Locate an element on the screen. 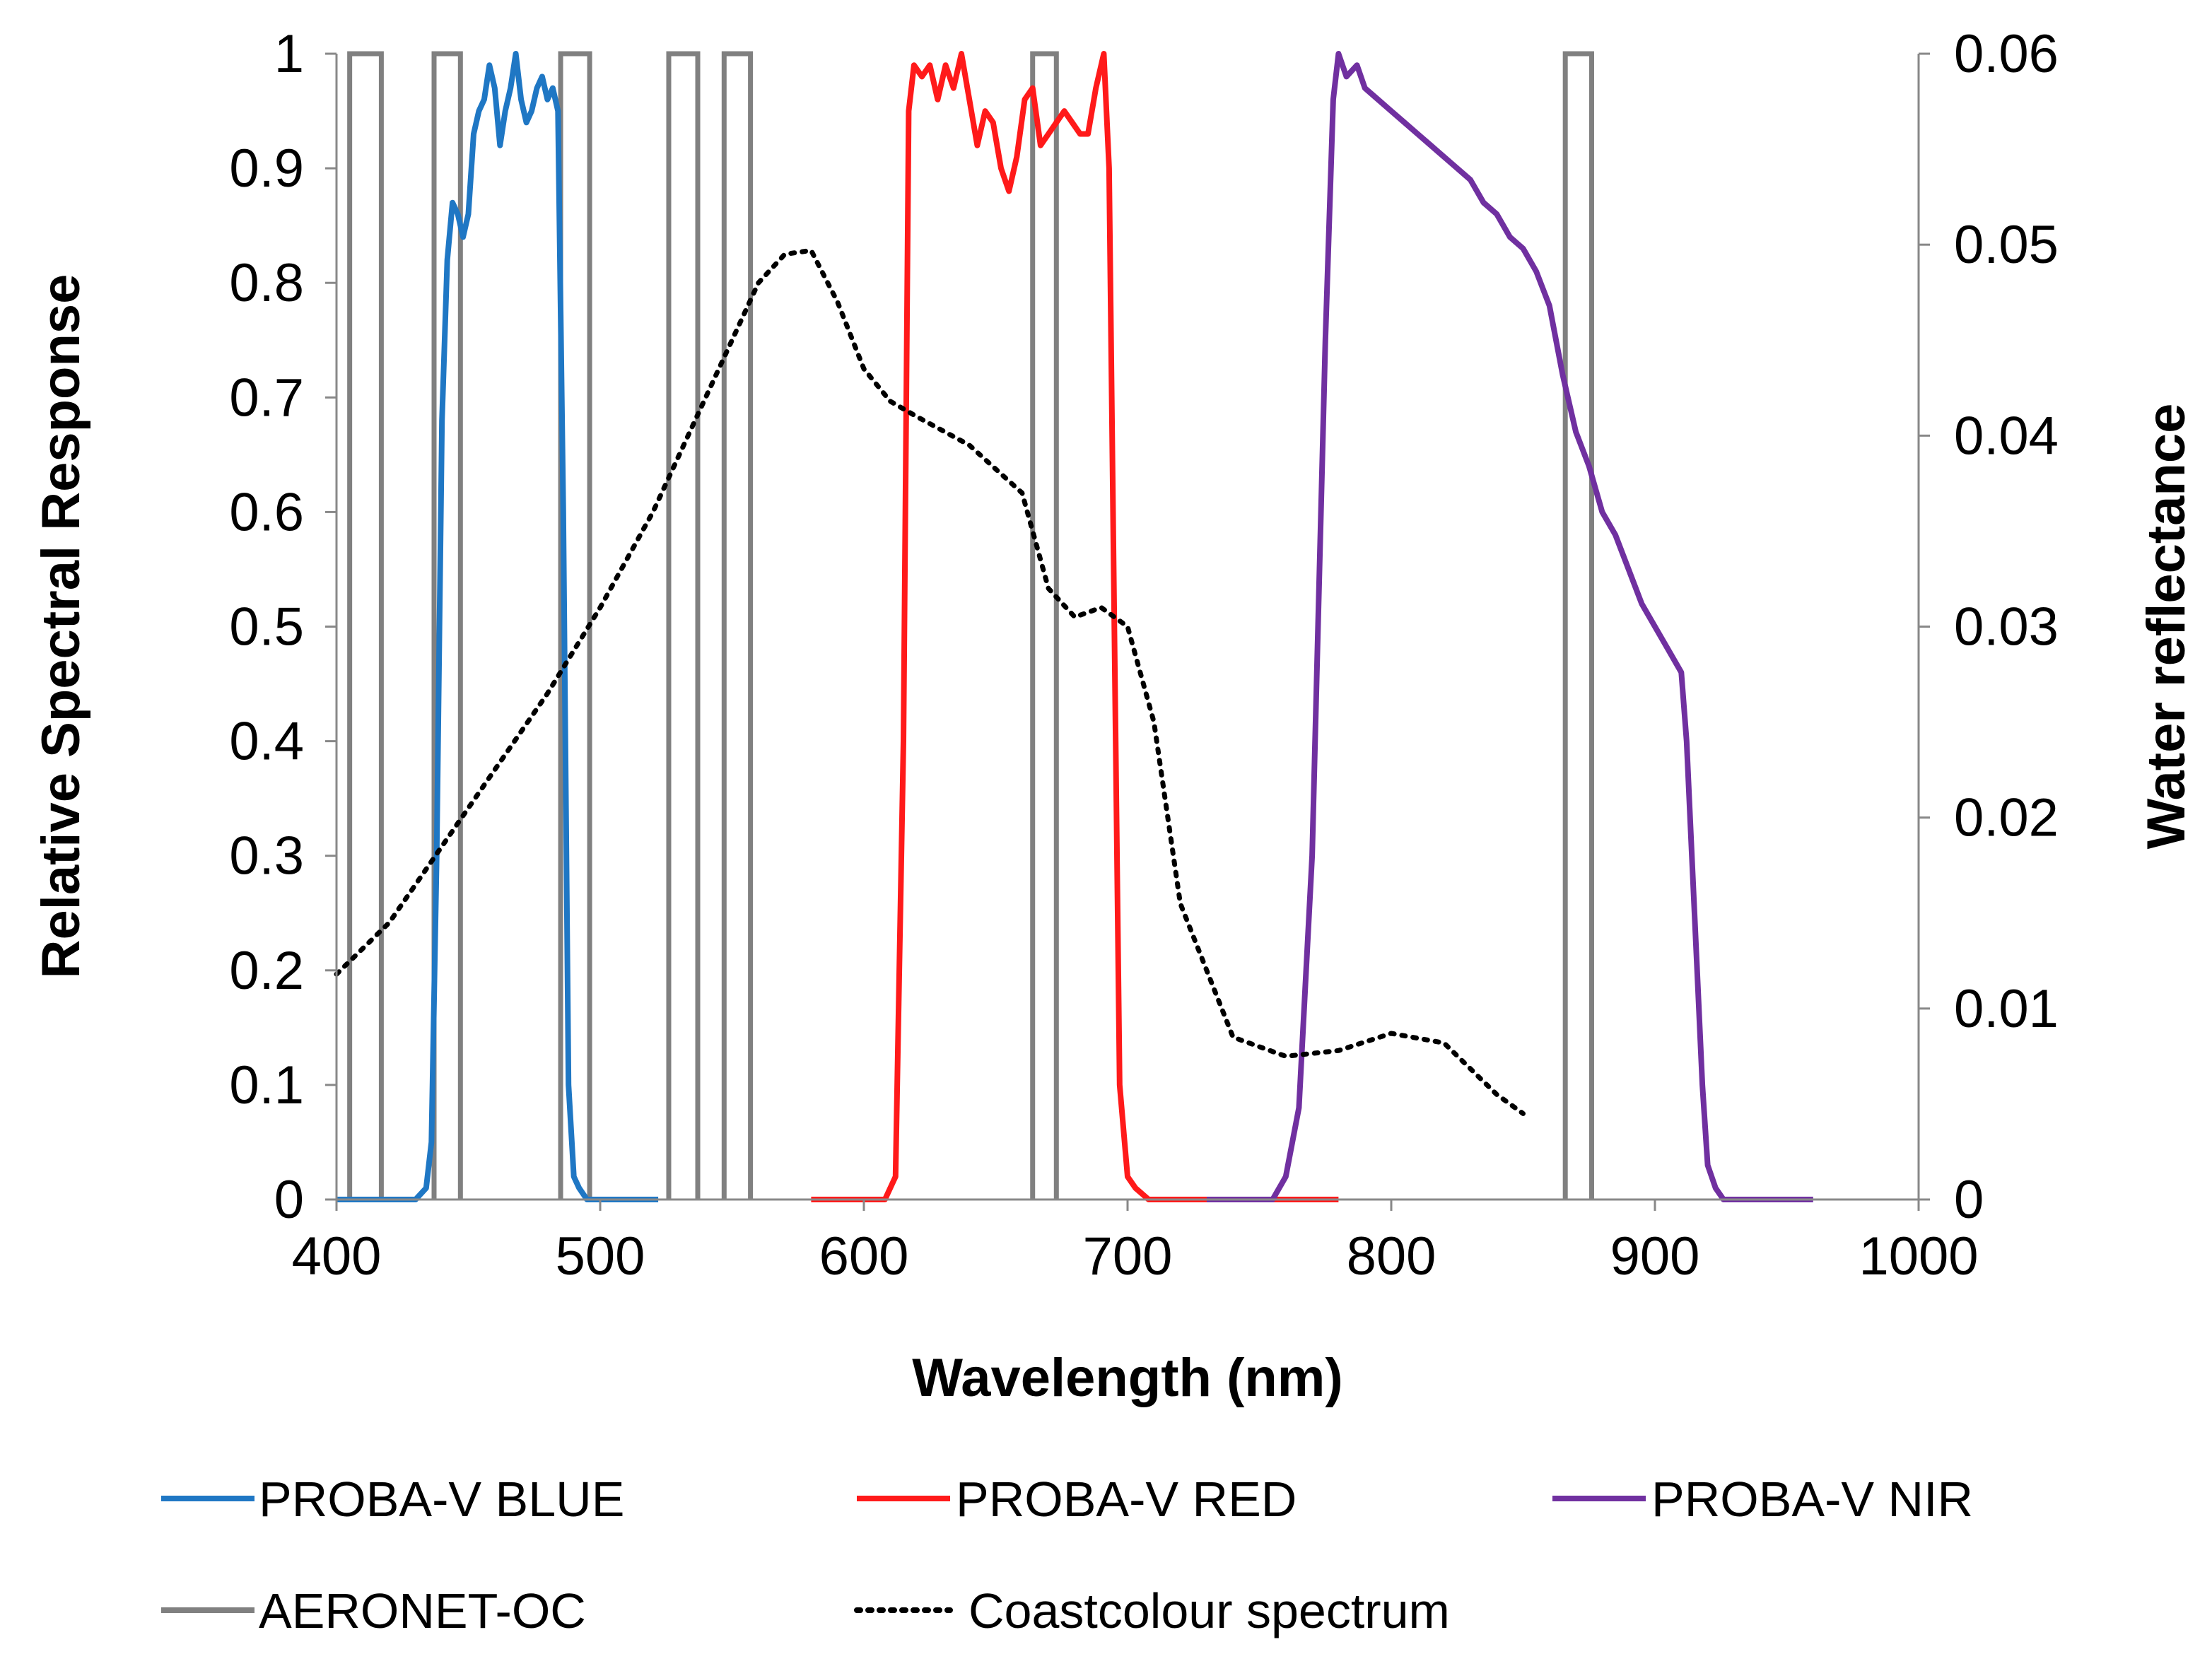  legend-item-aeronet-oc: AERONET-OC is located at coordinates (373, 1611).